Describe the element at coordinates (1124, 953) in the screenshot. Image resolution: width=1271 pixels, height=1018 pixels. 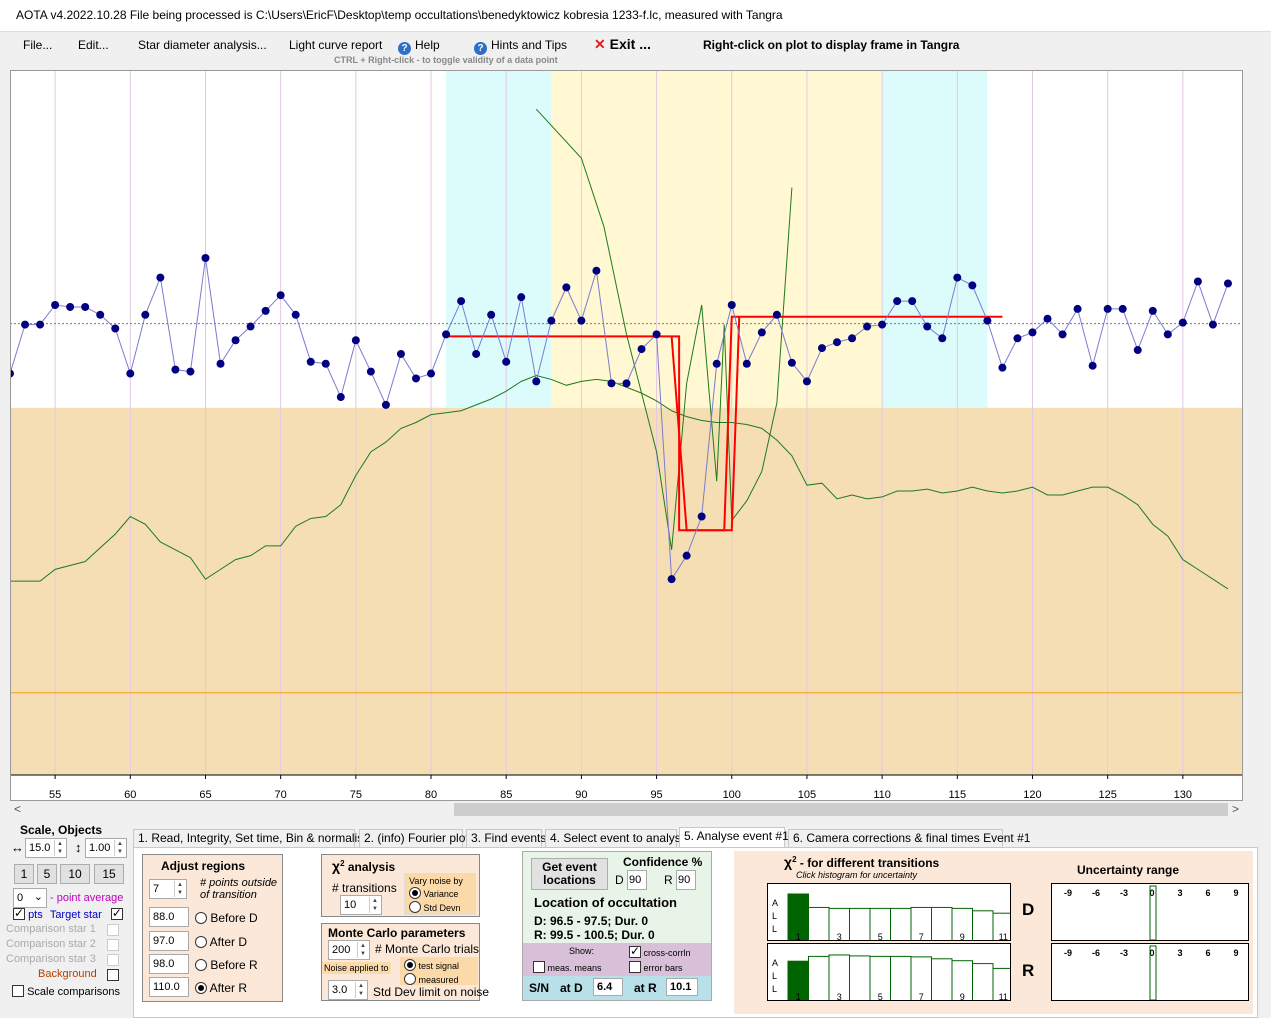
I see `uncertainty-tick: -3` at that location.